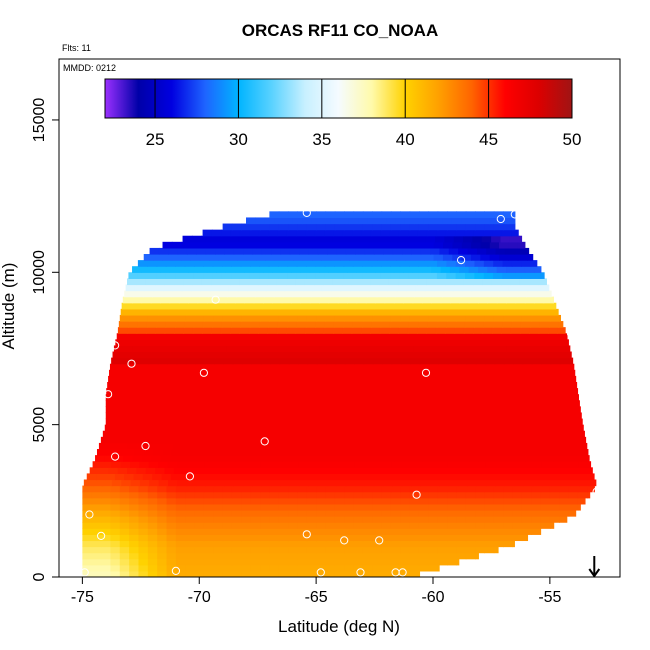 The height and width of the screenshot is (650, 650). What do you see at coordinates (39, 425) in the screenshot?
I see `y-tick-label: 5000` at bounding box center [39, 425].